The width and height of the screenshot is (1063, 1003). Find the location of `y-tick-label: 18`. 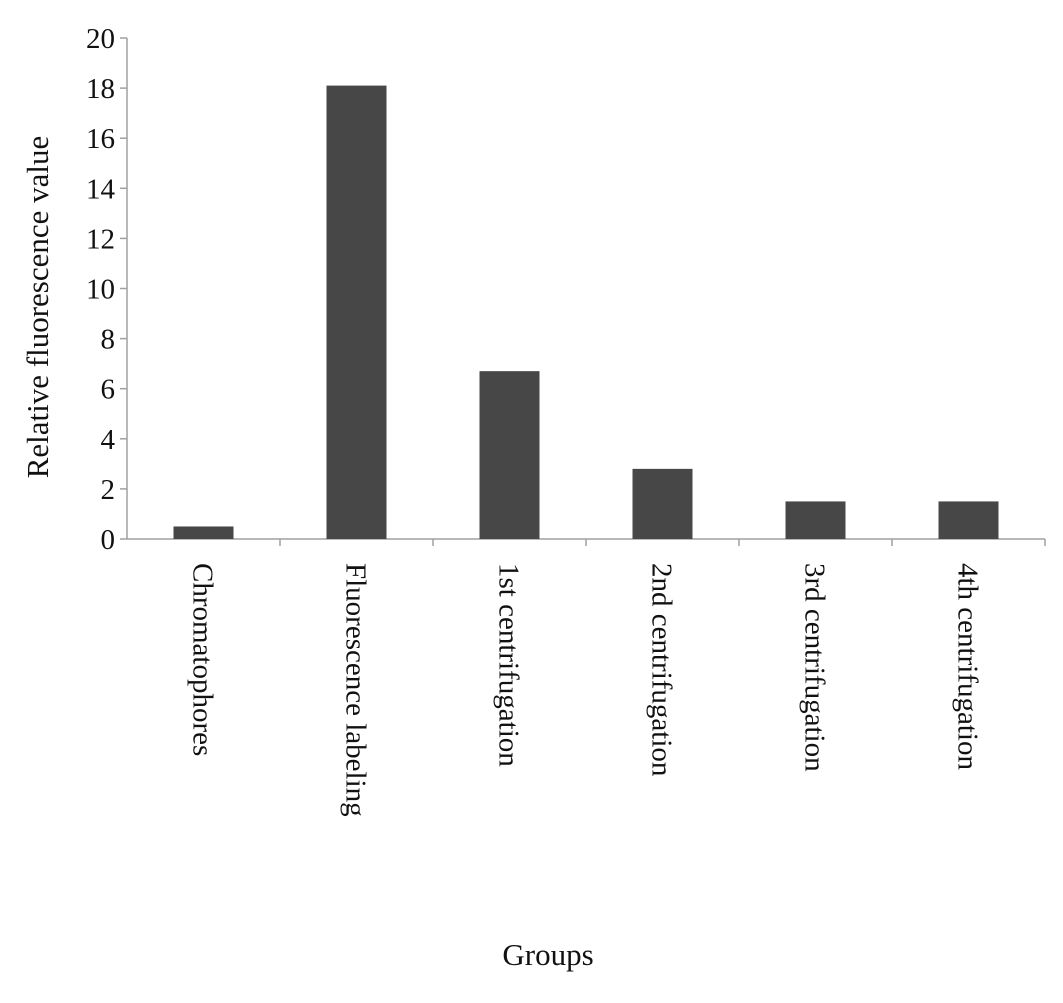

y-tick-label: 18 is located at coordinates (100, 89).